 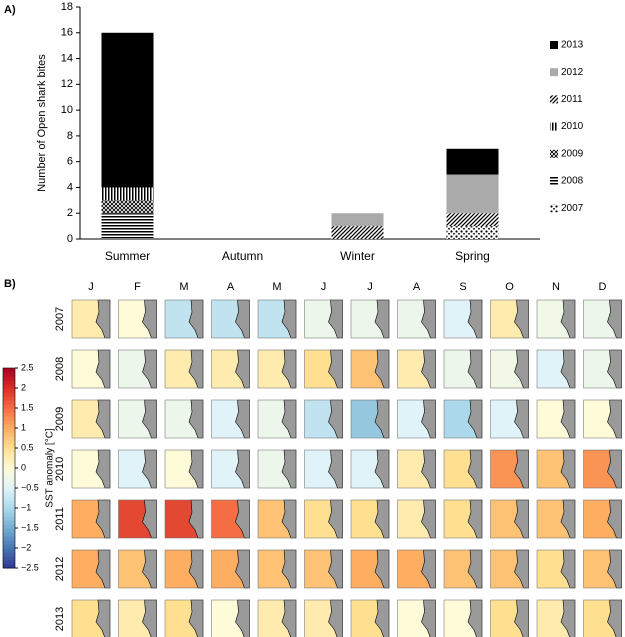 I want to click on x-tick-label: Winter, so click(x=357, y=256).